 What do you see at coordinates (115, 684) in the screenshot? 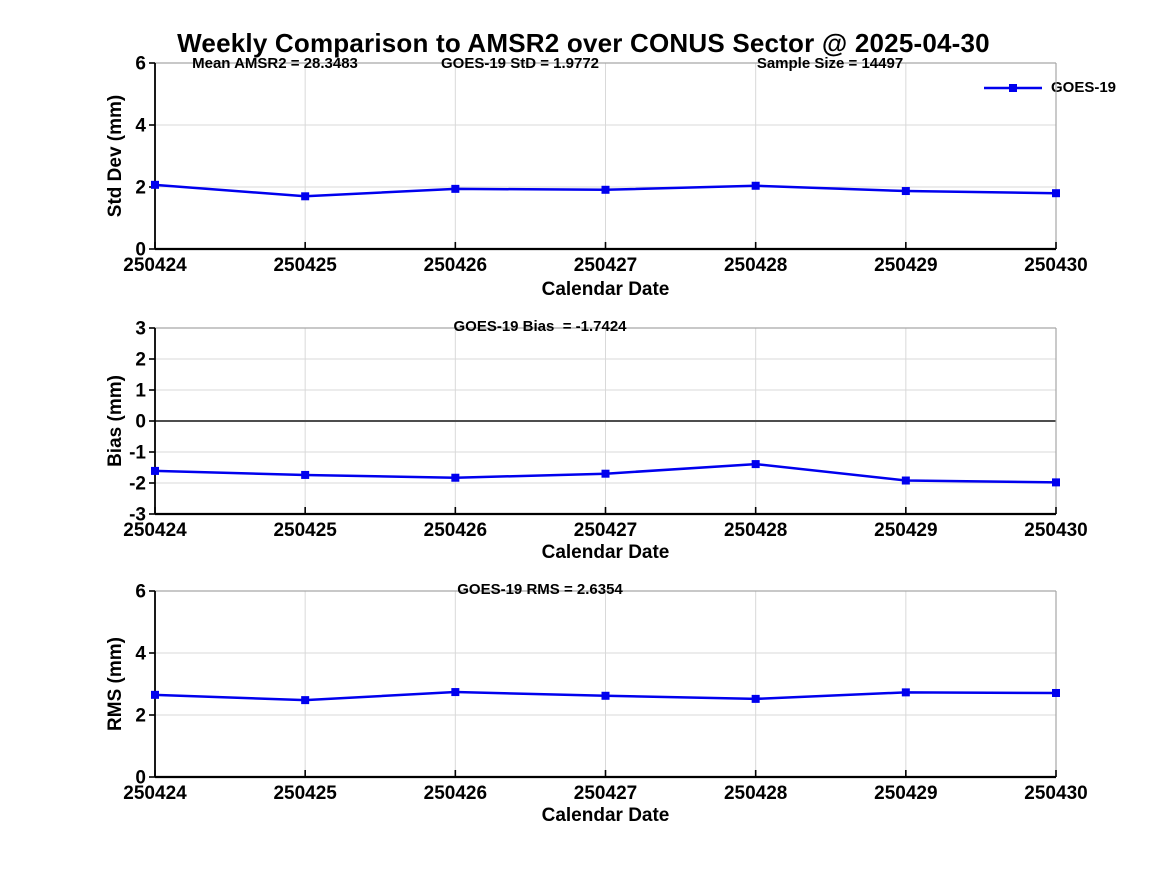
I see `y-axis-label: RMS (mm)` at bounding box center [115, 684].